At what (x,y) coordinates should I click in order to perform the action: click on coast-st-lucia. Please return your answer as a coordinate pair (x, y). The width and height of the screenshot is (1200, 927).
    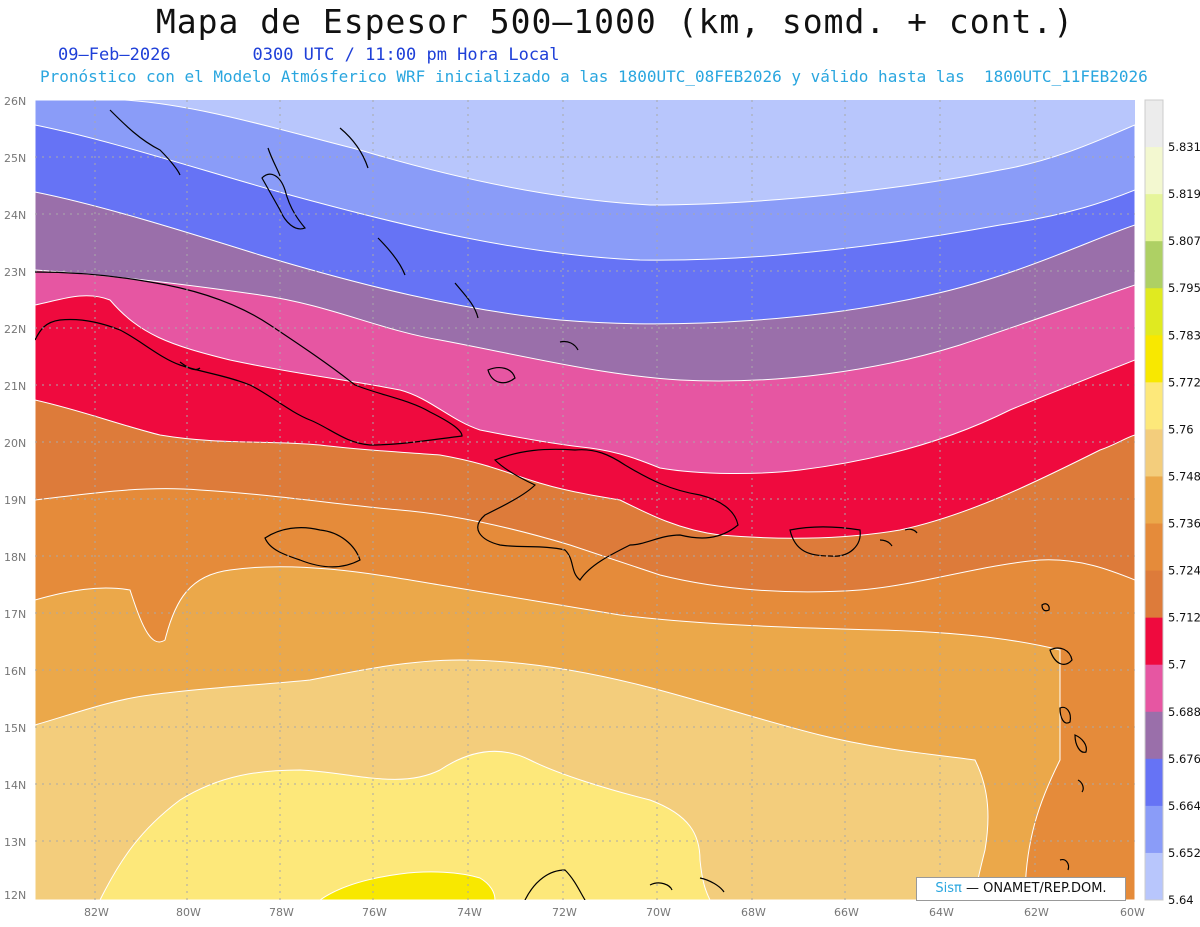
    Looking at the image, I should click on (1080, 743).